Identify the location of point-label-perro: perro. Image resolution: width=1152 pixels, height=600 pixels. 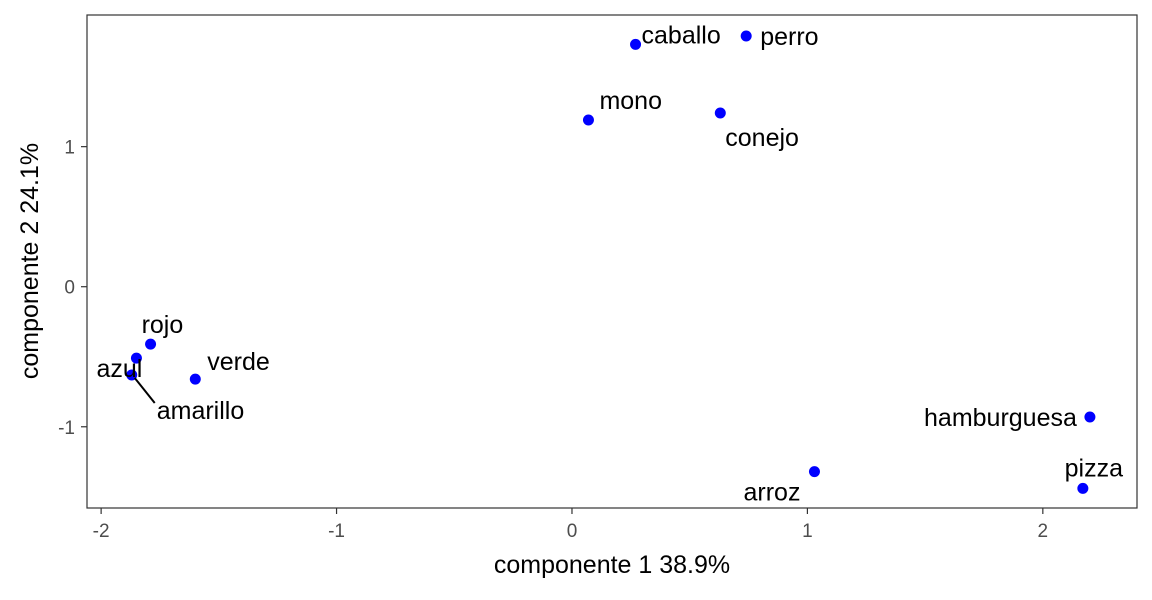
(789, 37).